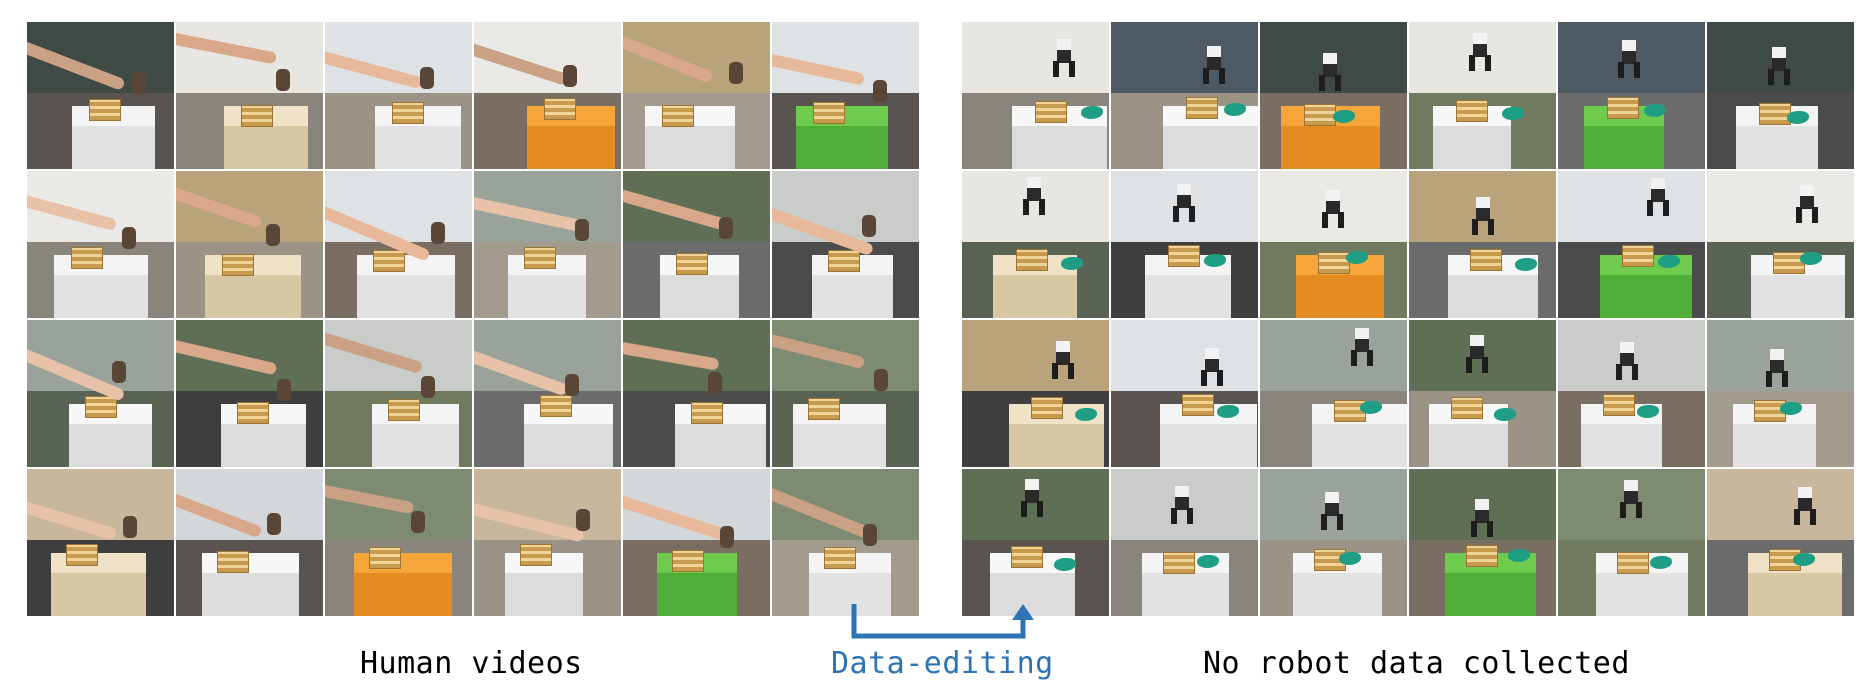 The width and height of the screenshot is (1866, 698). Describe the element at coordinates (942, 621) in the screenshot. I see `arrow-icon` at that location.